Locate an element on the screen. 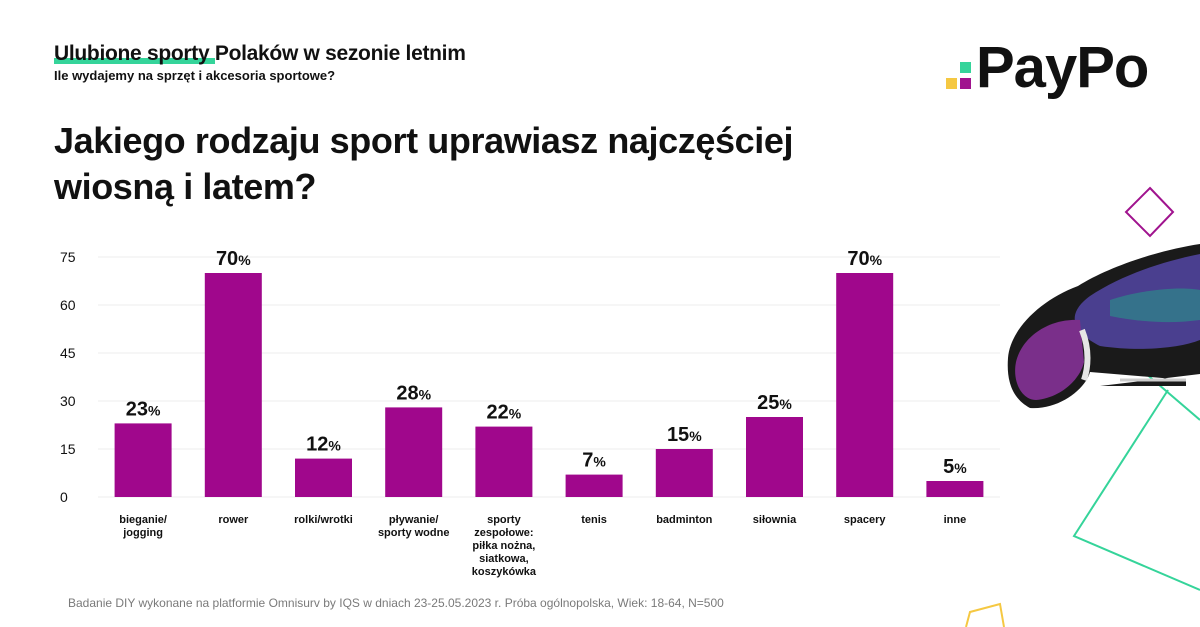  header-title: Ulubione sporty Polaków w sezonie letnim is located at coordinates (260, 54).